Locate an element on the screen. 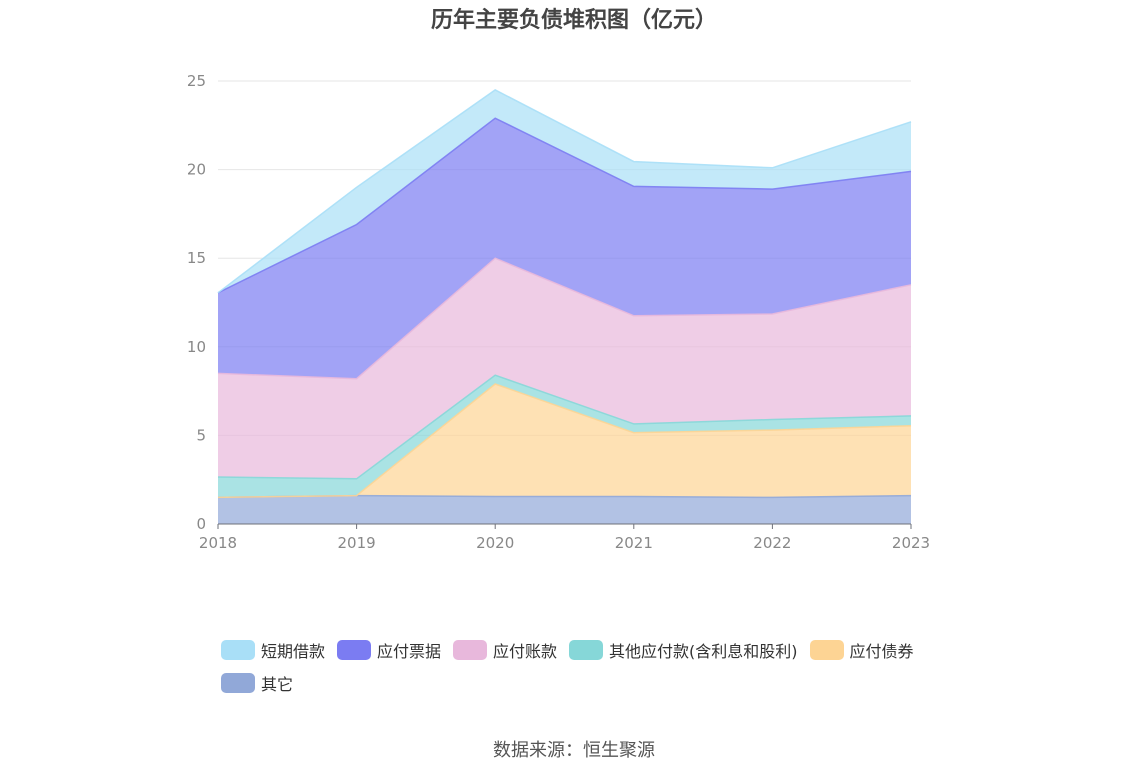 The height and width of the screenshot is (776, 1148). chart-title: 历年主要负债堆积图（亿元） is located at coordinates (573, 20).